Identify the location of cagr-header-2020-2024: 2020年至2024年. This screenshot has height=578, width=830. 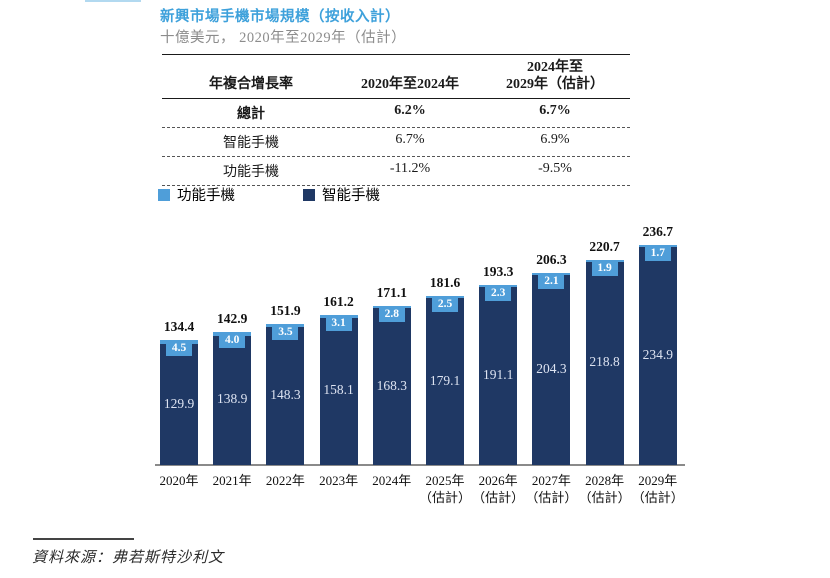
(410, 84).